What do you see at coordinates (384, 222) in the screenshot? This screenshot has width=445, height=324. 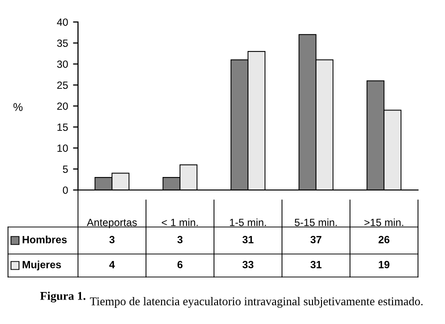 I see `x-tick-label: >15 min.` at bounding box center [384, 222].